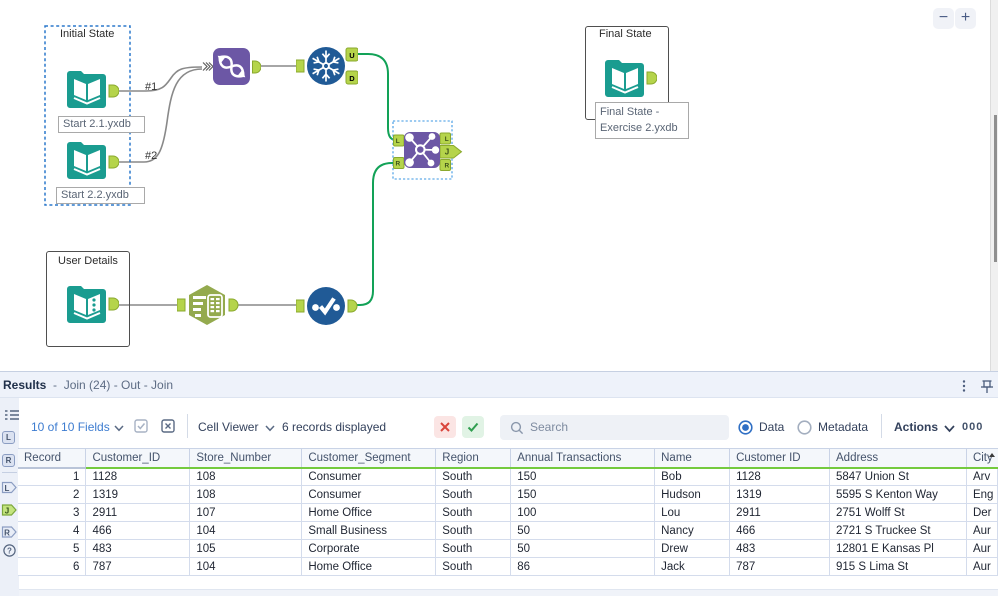 Image resolution: width=998 pixels, height=596 pixels. I want to click on svg-text: U, so click(351, 55).